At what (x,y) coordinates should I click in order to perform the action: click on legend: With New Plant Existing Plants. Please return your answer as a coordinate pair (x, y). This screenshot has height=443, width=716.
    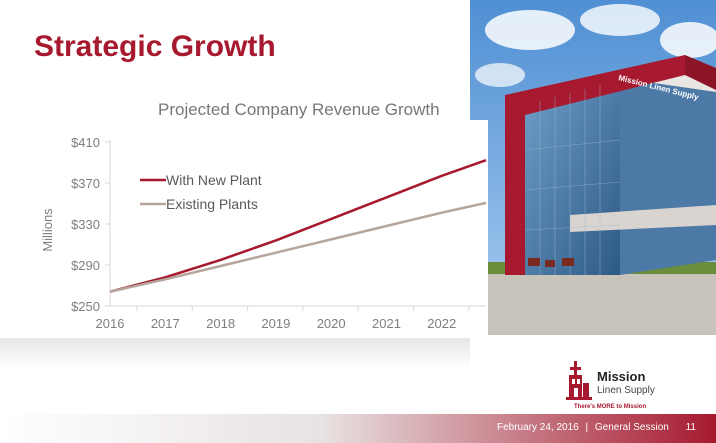
    Looking at the image, I should click on (201, 192).